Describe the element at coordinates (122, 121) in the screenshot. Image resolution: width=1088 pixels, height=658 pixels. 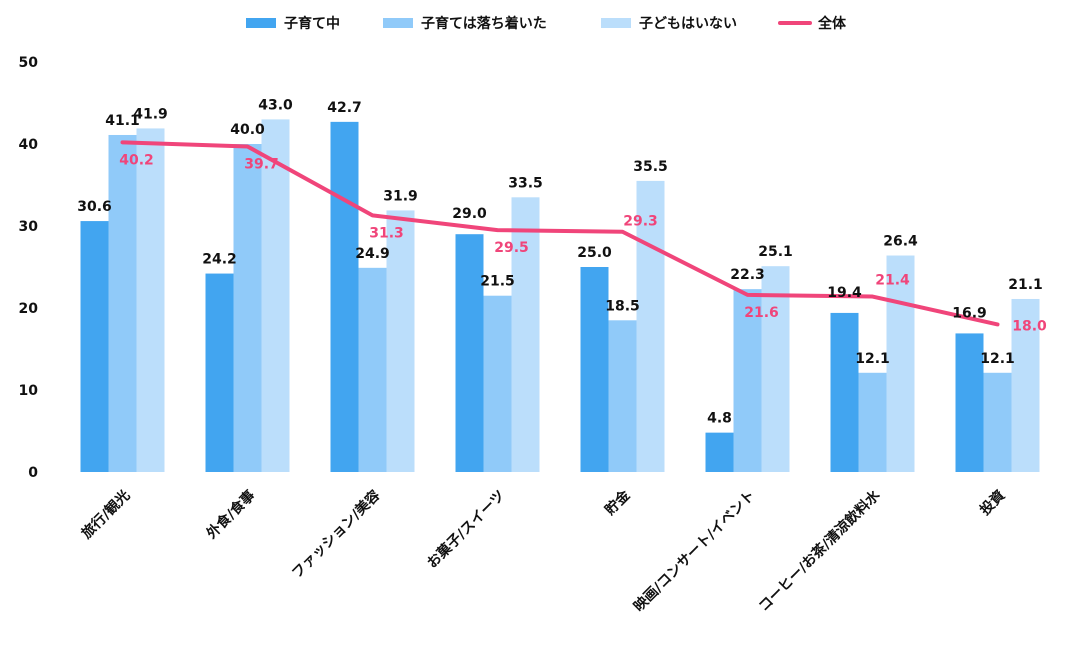
I see `bar-value-label: 41.1` at that location.